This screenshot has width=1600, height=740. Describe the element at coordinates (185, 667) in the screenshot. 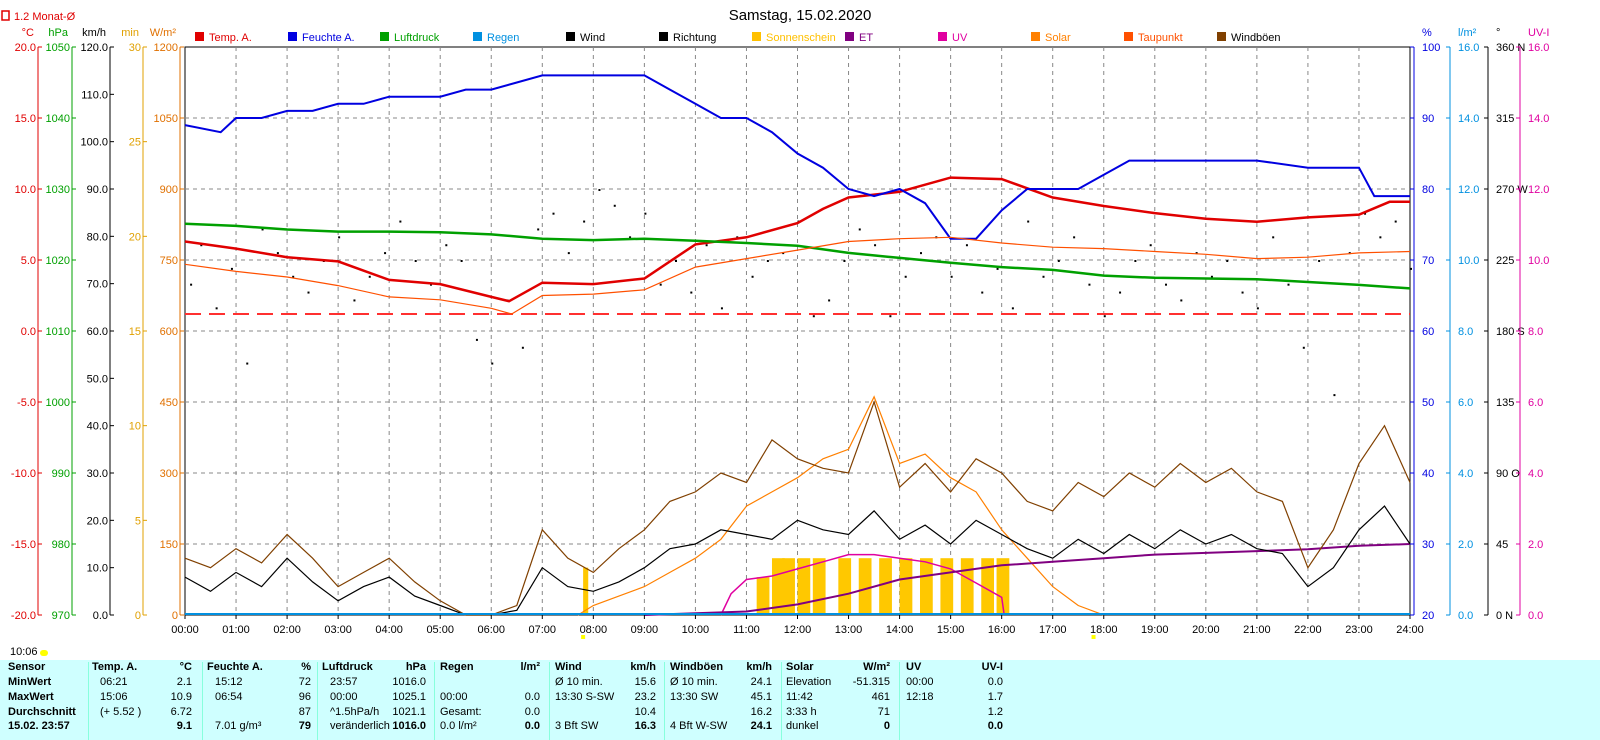

I see `table-header-unit: °C` at that location.